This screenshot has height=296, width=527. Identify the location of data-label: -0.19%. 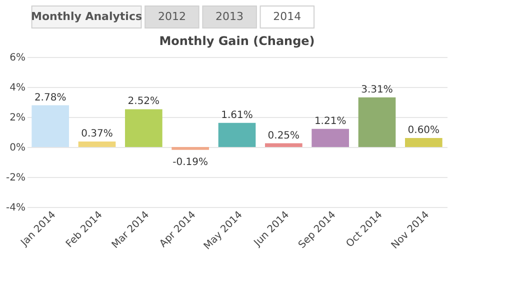
(190, 162).